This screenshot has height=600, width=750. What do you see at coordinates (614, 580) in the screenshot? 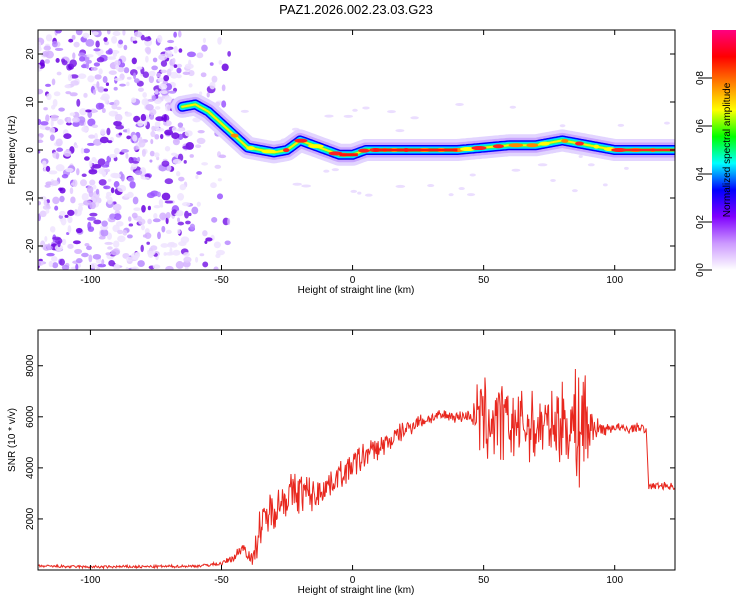
I see `snr-x-tick-label: 100` at bounding box center [614, 580].